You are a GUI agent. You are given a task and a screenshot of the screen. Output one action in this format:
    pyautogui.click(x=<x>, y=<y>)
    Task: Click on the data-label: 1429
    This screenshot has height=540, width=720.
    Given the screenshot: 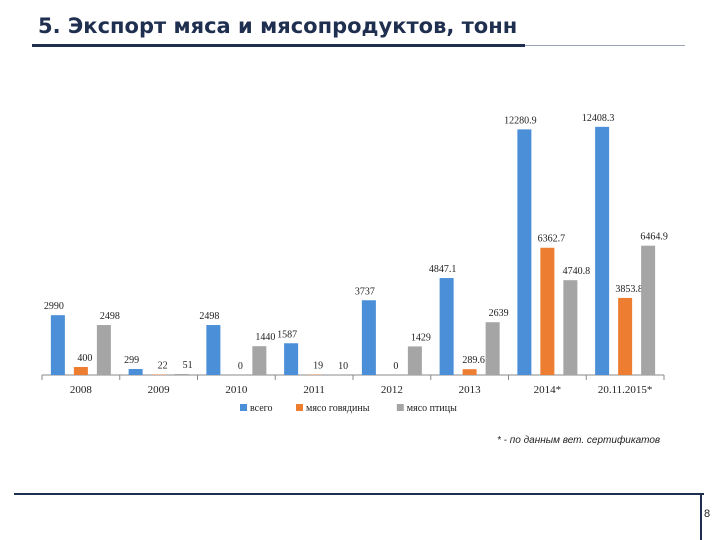 What is the action you would take?
    pyautogui.click(x=421, y=337)
    